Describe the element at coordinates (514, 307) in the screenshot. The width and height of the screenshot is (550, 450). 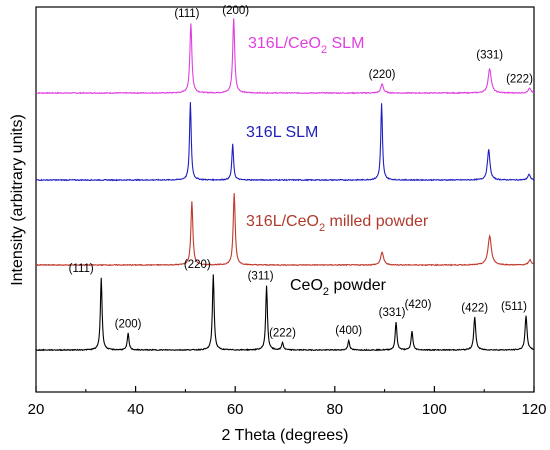
I see `peak-label-3-9: (511)` at that location.